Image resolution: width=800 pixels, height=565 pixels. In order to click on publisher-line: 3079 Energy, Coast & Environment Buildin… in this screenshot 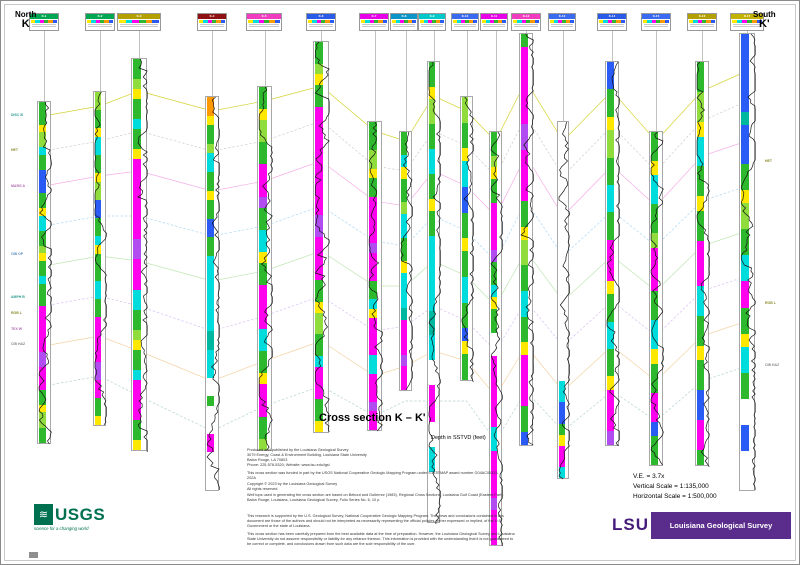, I will do `click(307, 454)`.